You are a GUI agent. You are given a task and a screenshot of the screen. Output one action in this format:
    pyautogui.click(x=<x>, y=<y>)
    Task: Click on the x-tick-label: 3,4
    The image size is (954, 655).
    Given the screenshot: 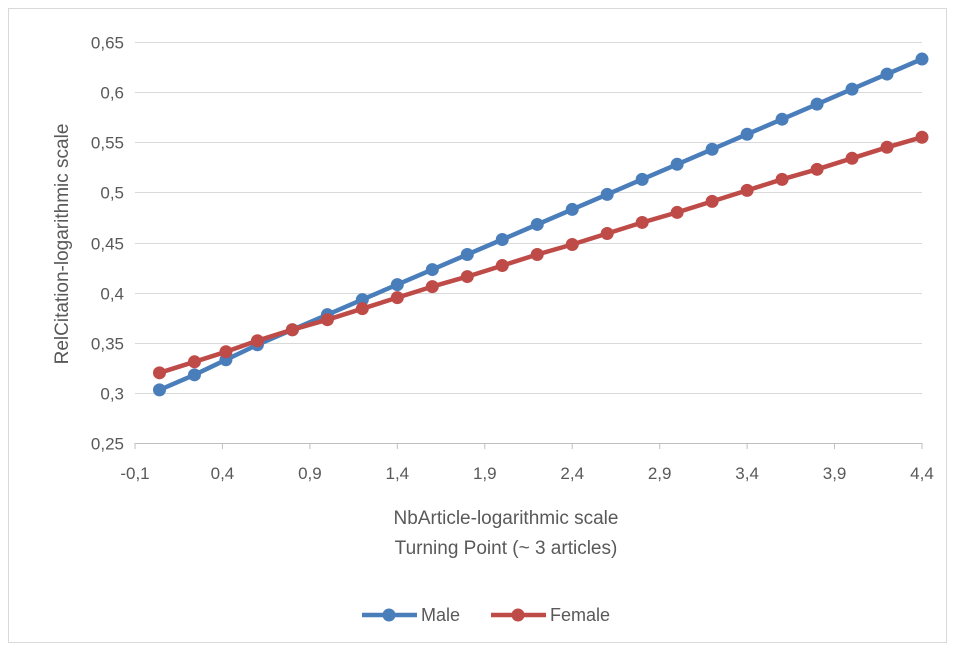 What is the action you would take?
    pyautogui.click(x=747, y=473)
    